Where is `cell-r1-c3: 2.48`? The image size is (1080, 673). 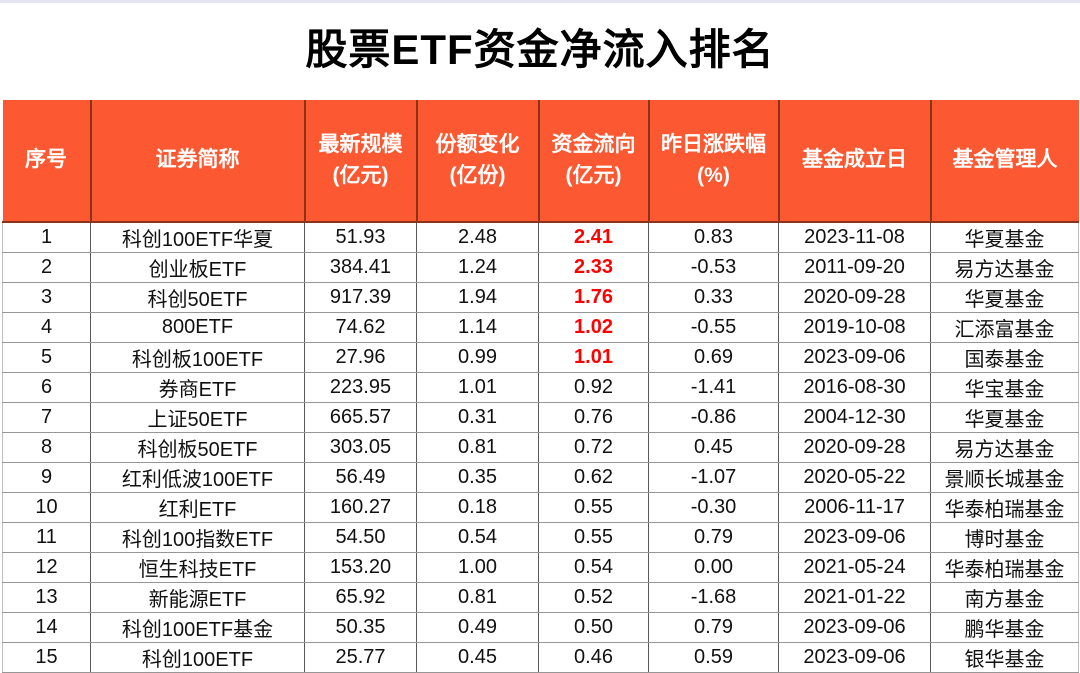
cell-r1-c3: 2.48 is located at coordinates (477, 237).